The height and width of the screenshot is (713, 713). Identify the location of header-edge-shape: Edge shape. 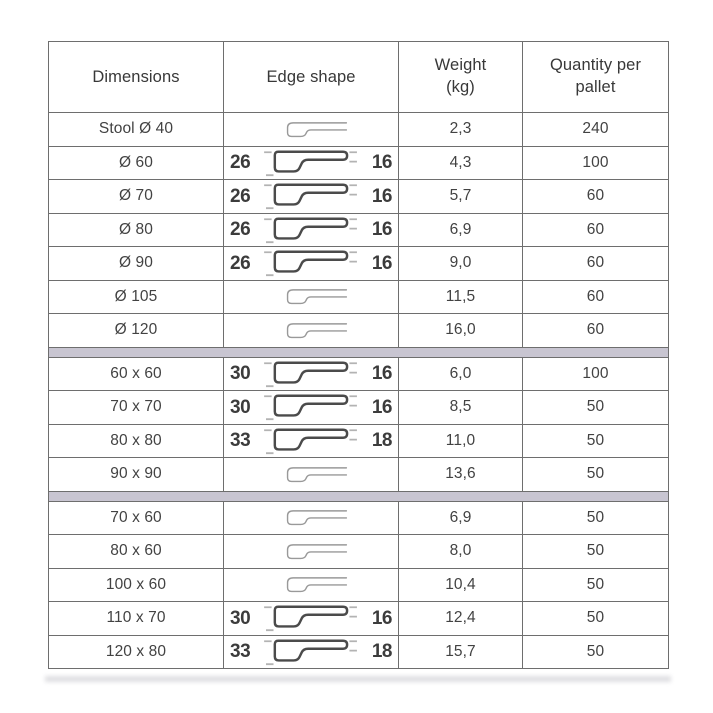
(310, 77).